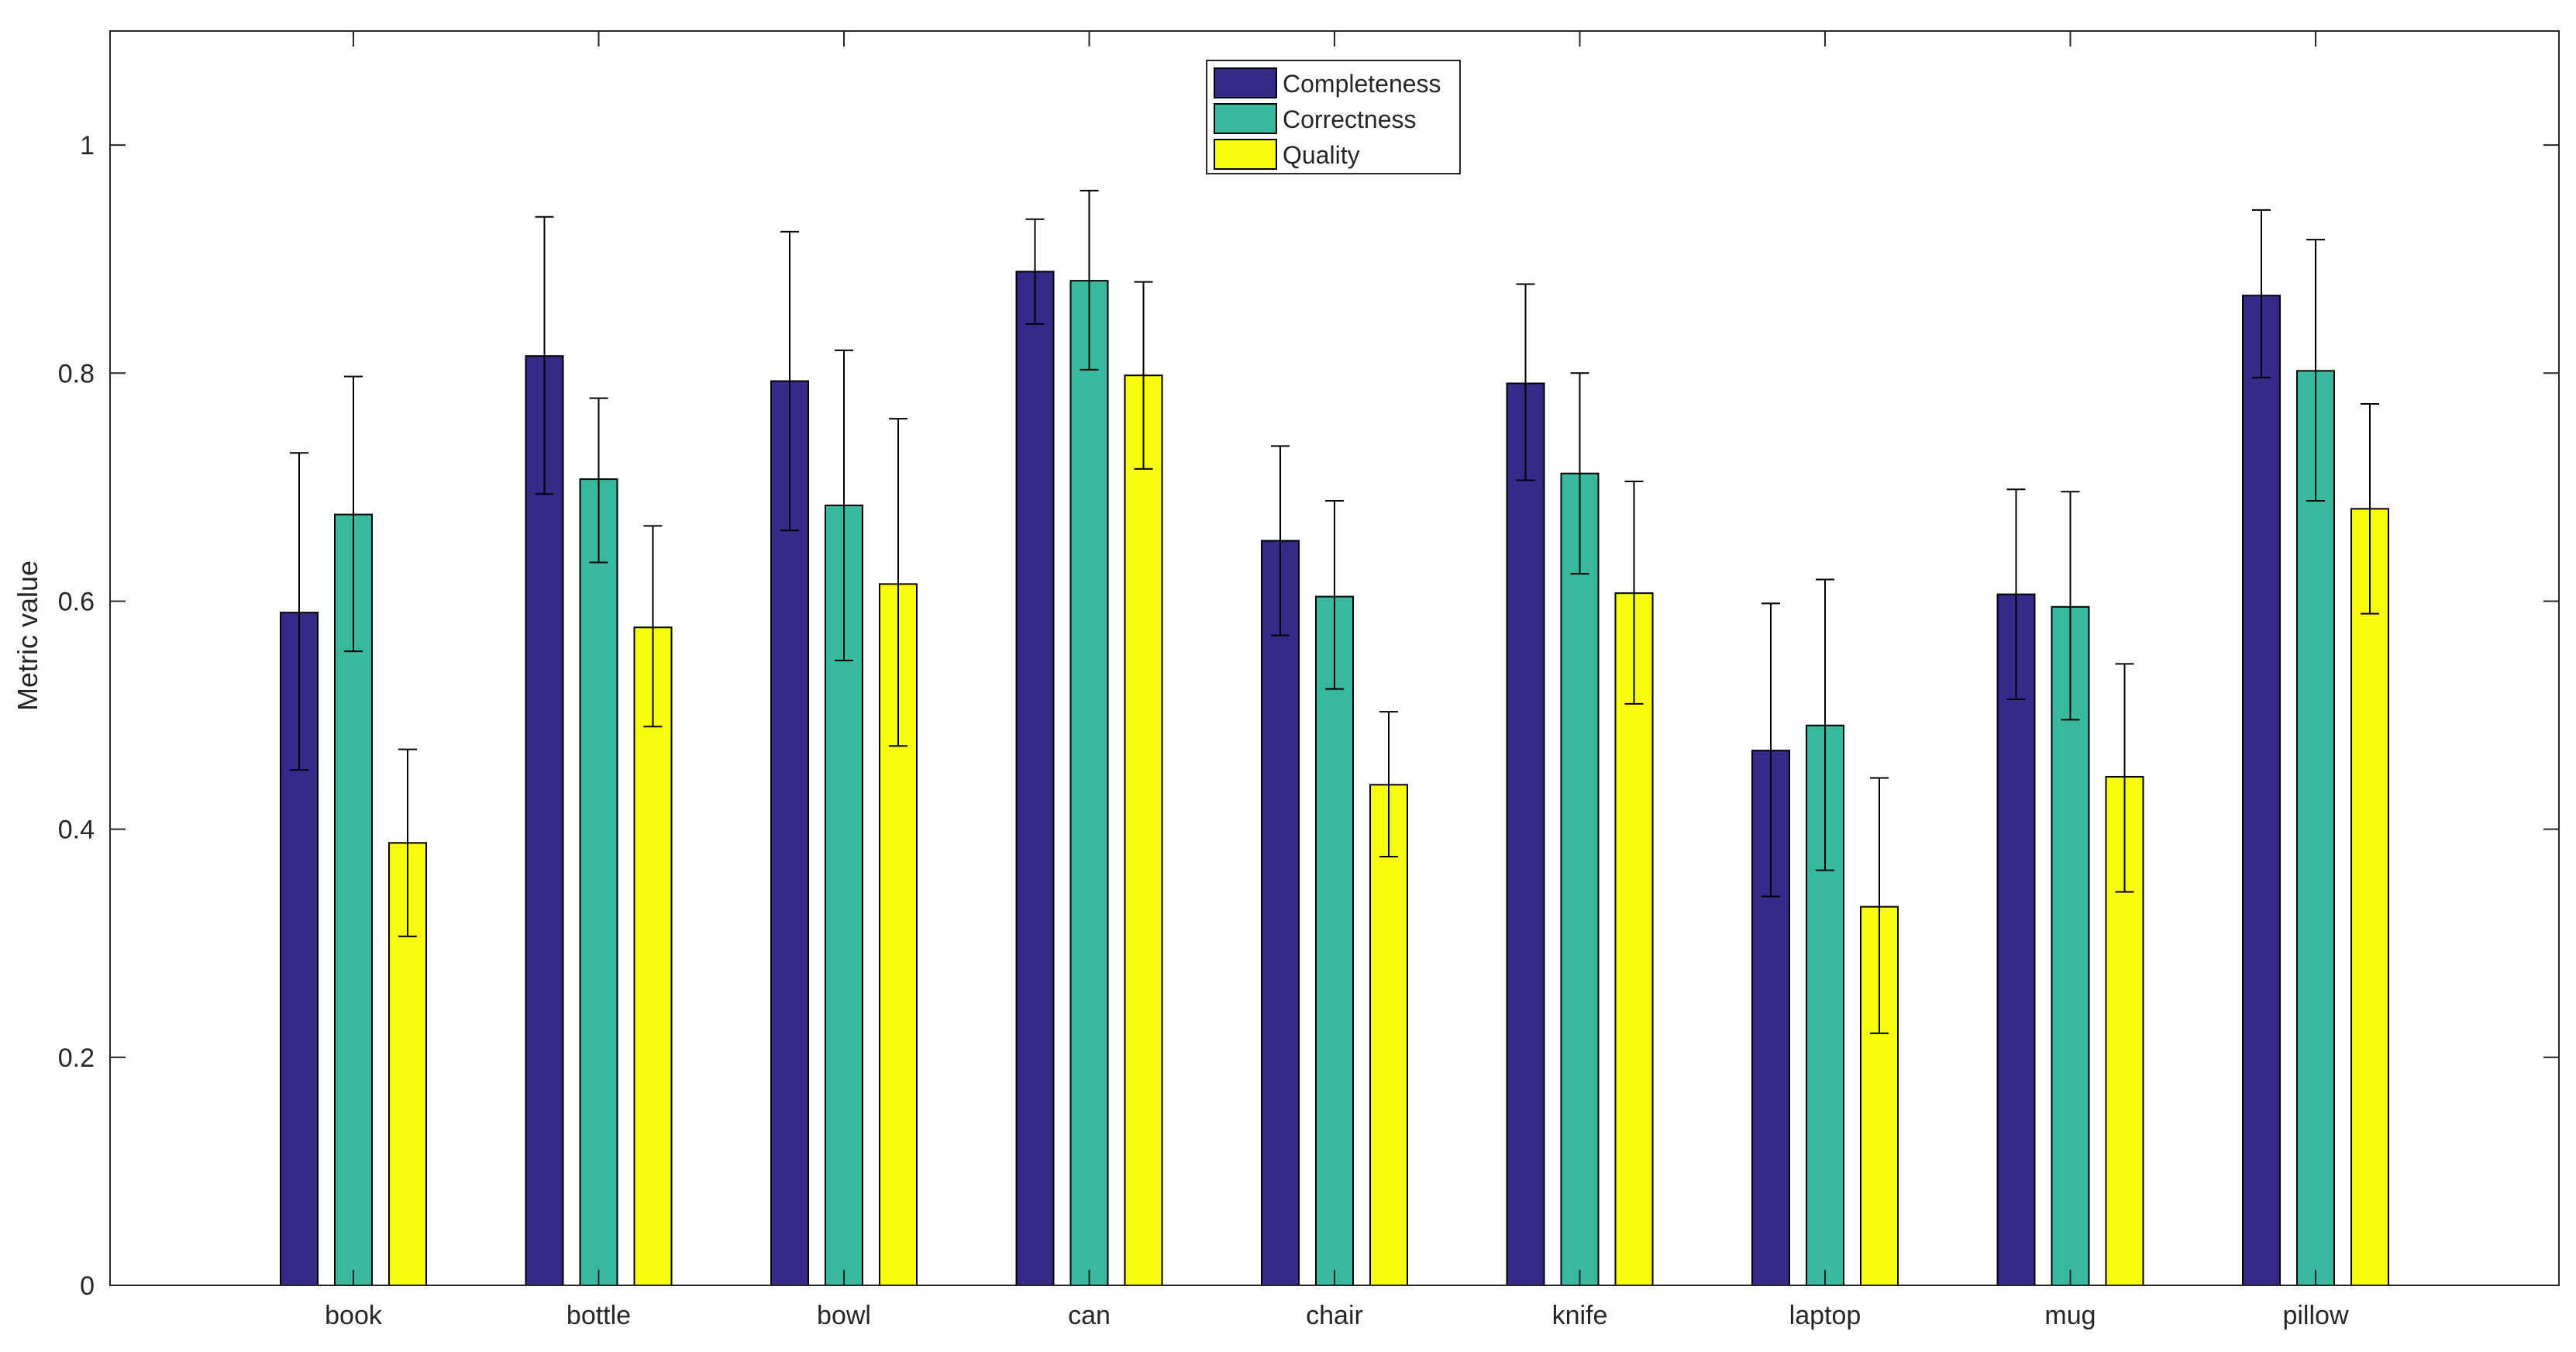 This screenshot has width=2576, height=1352. I want to click on error-bar-quality-bowl, so click(898, 582).